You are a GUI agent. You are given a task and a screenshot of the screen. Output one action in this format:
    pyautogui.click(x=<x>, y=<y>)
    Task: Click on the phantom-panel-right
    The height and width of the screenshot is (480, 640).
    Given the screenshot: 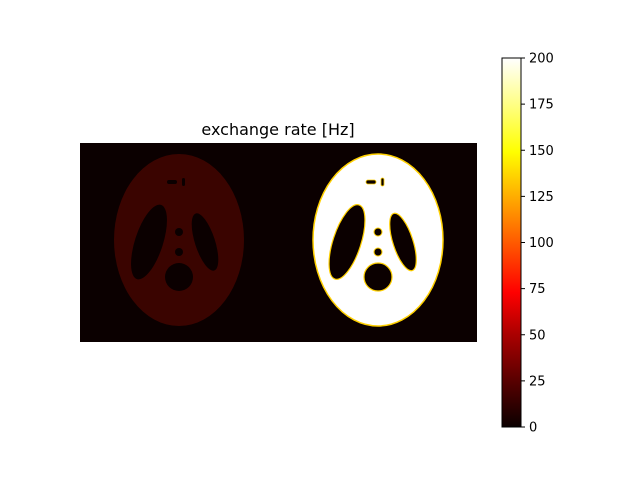 What is the action you would take?
    pyautogui.click(x=378, y=240)
    